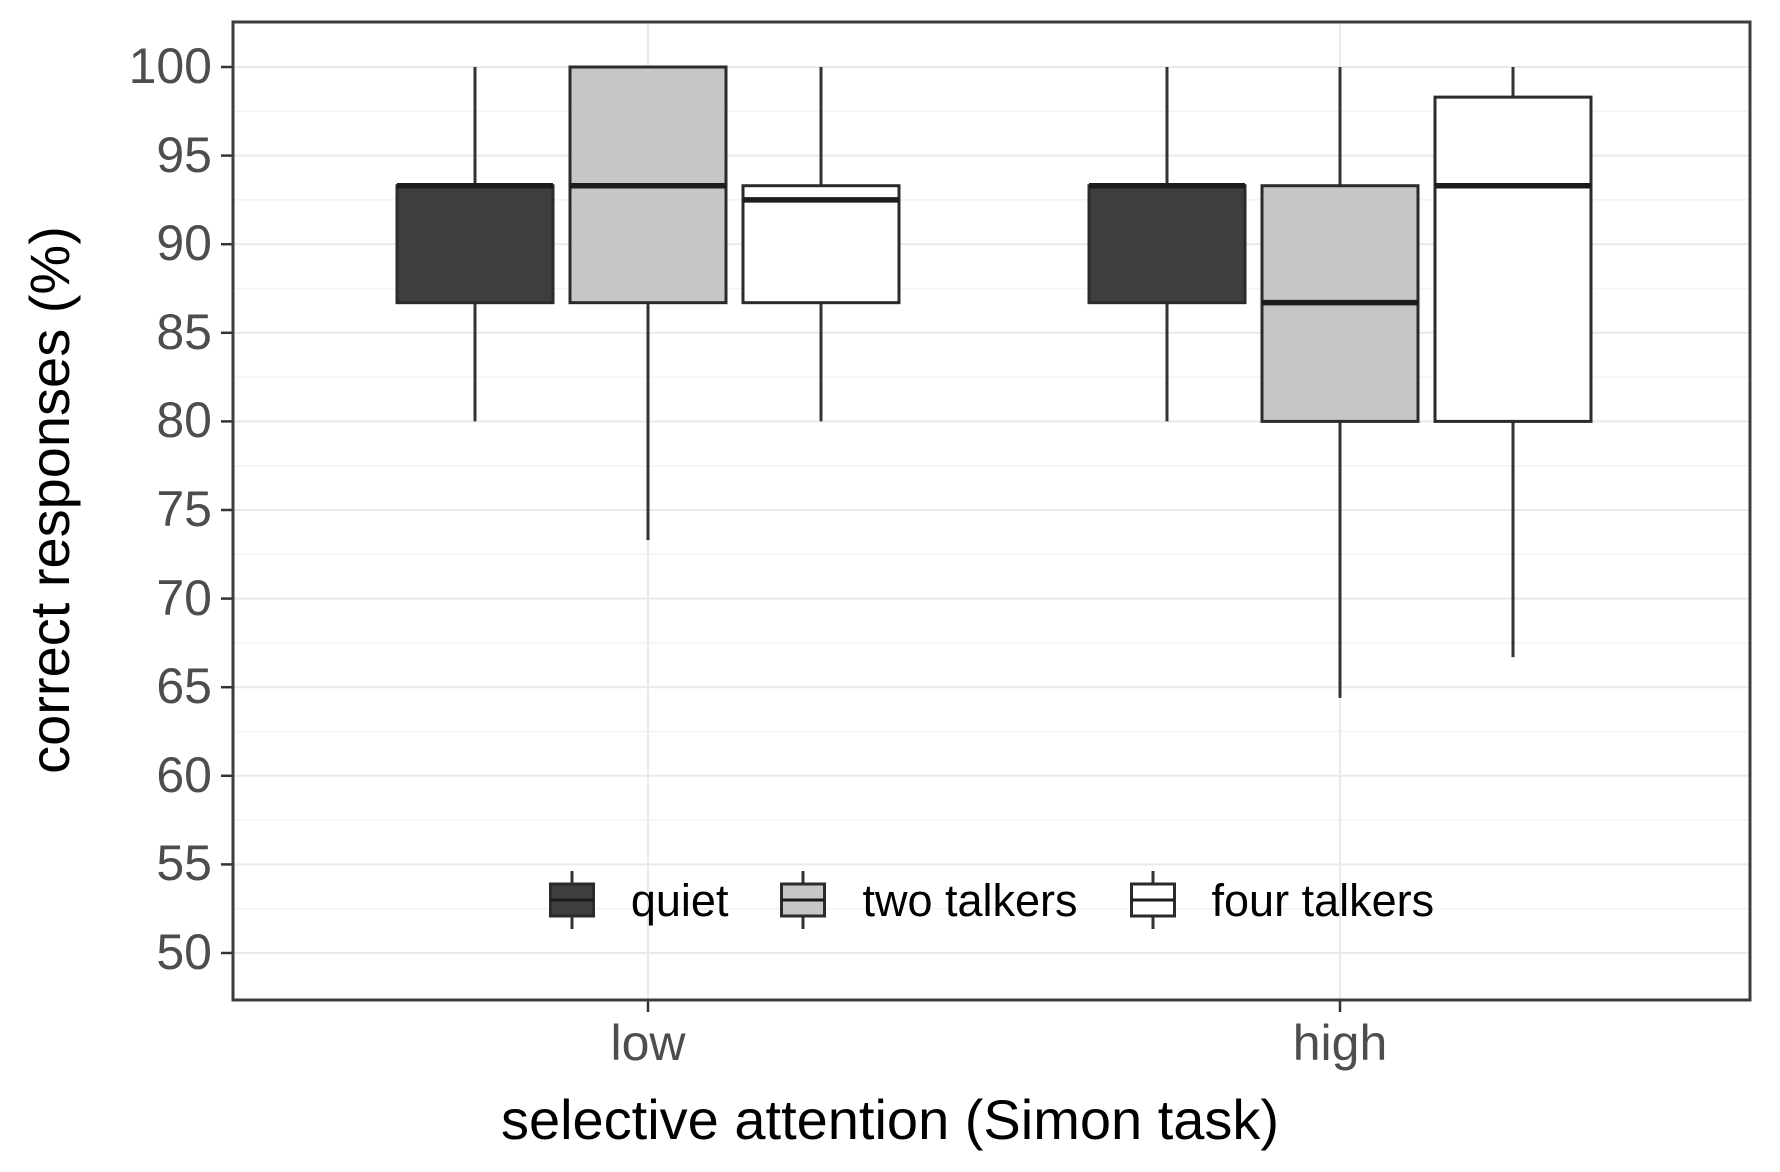  I want to click on boxplot-box-quiet-high, so click(1167, 244).